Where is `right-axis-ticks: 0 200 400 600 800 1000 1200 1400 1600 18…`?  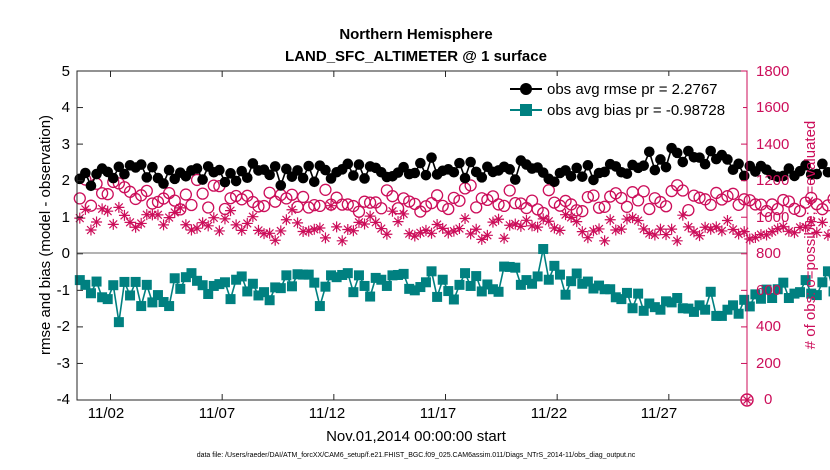 right-axis-ticks: 0 200 400 600 800 1000 1200 1400 1600 18… is located at coordinates (772, 235).